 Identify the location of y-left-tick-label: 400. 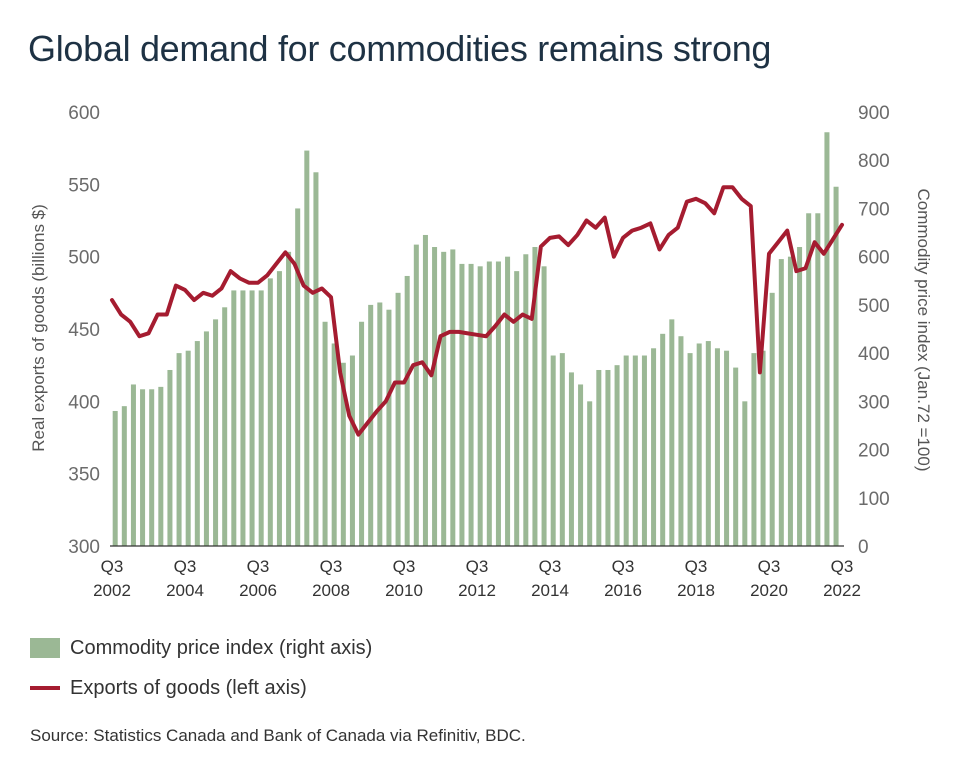
(84, 402).